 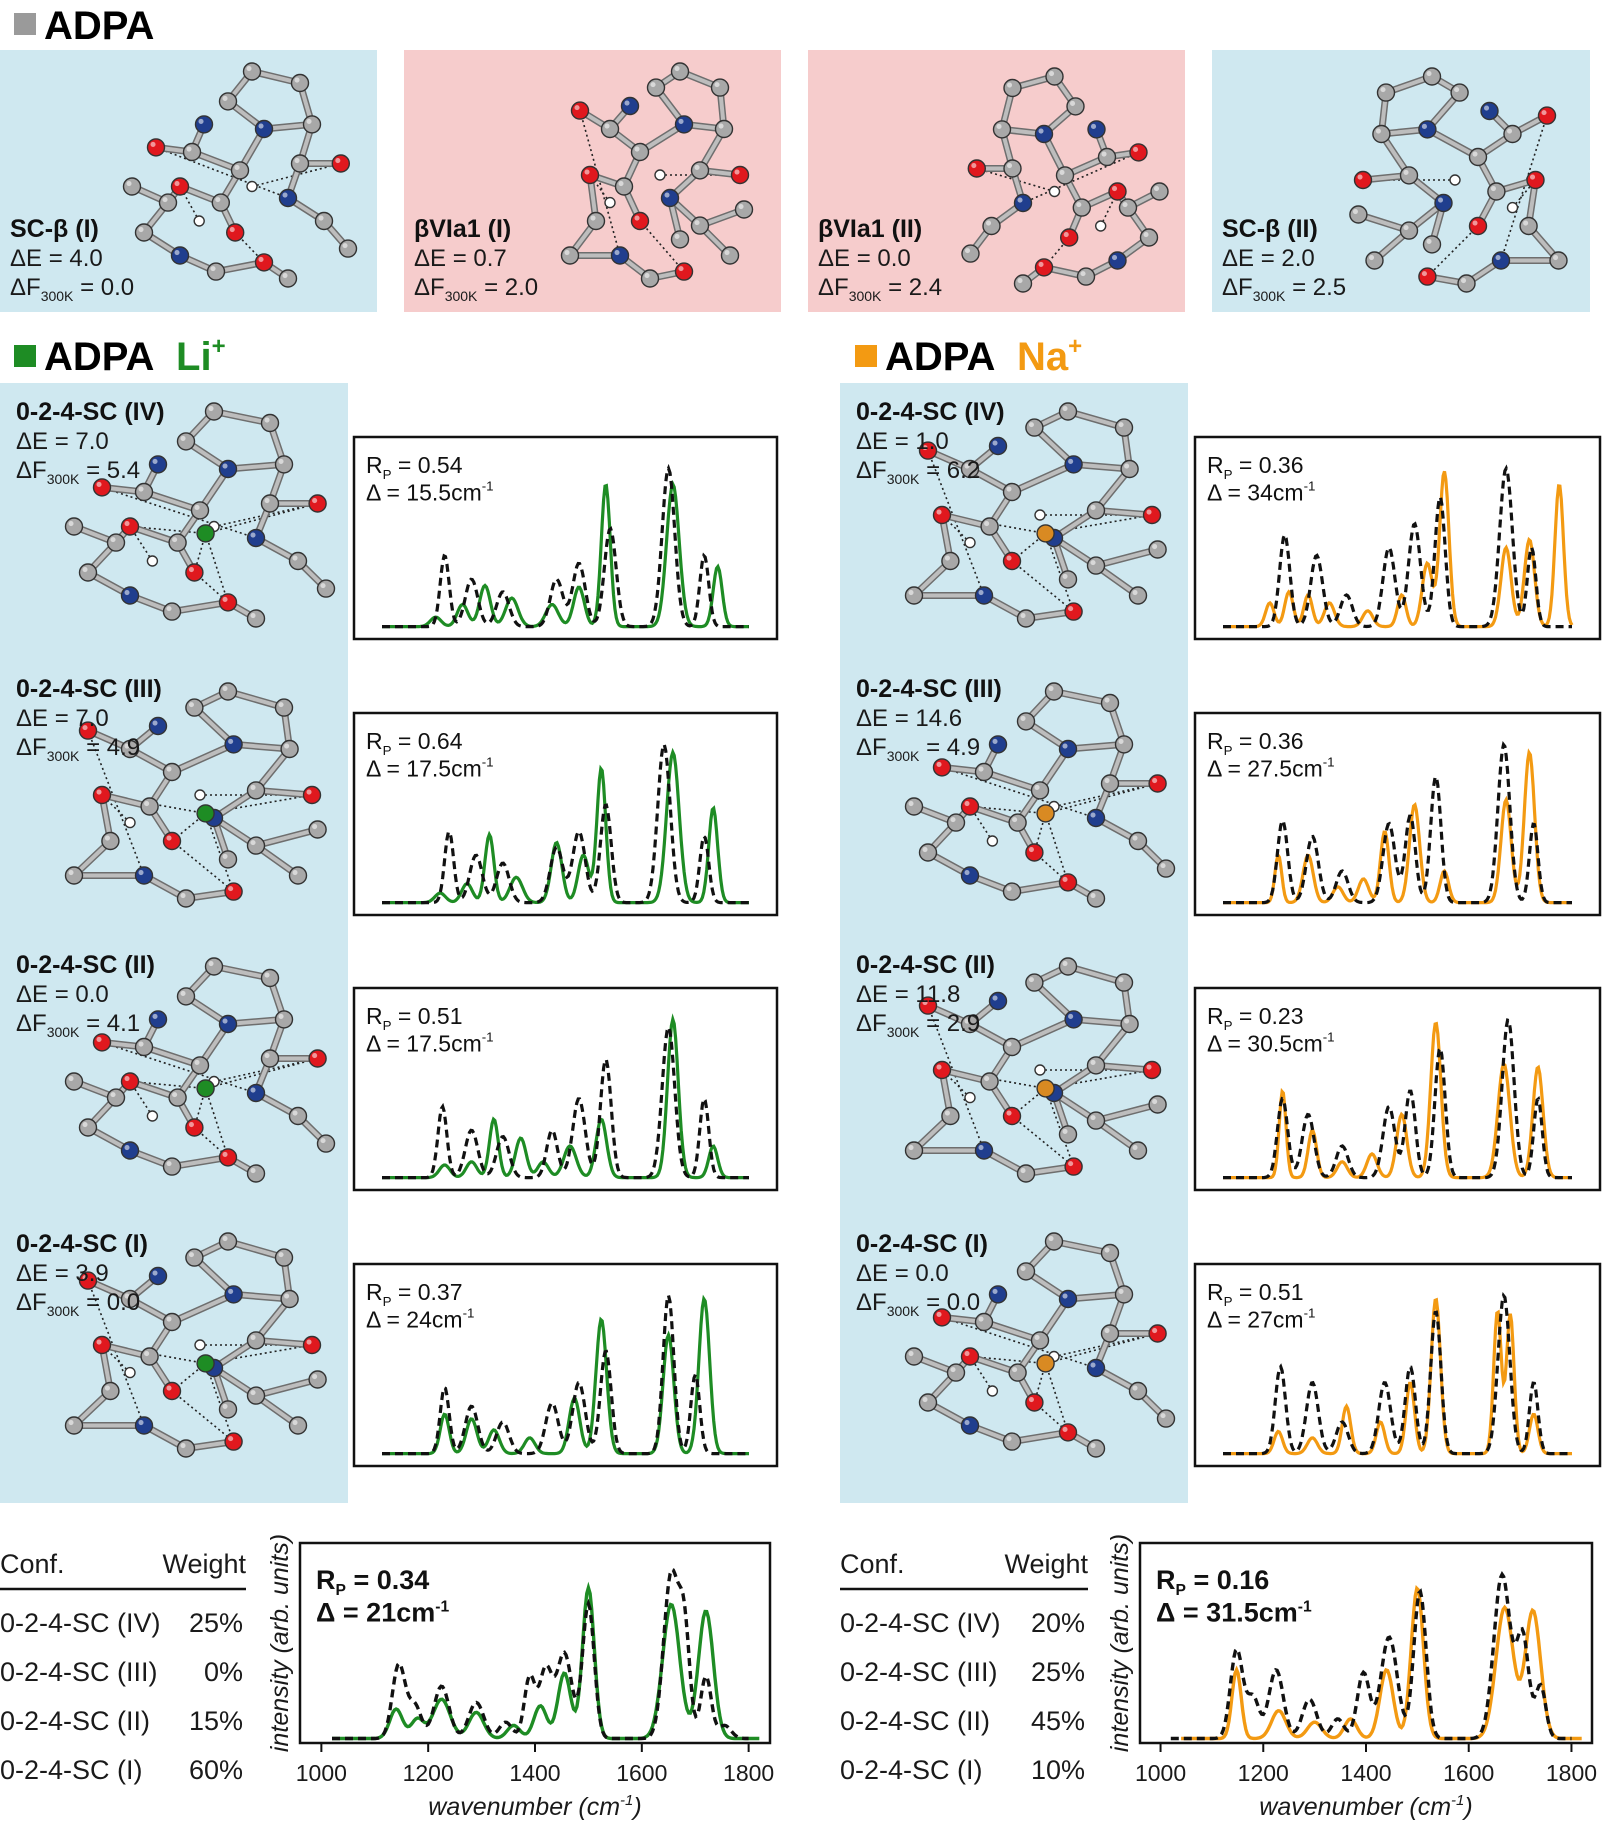 What do you see at coordinates (919, 1672) in the screenshot?
I see `table-conf: 0-2-4-SC (III)` at bounding box center [919, 1672].